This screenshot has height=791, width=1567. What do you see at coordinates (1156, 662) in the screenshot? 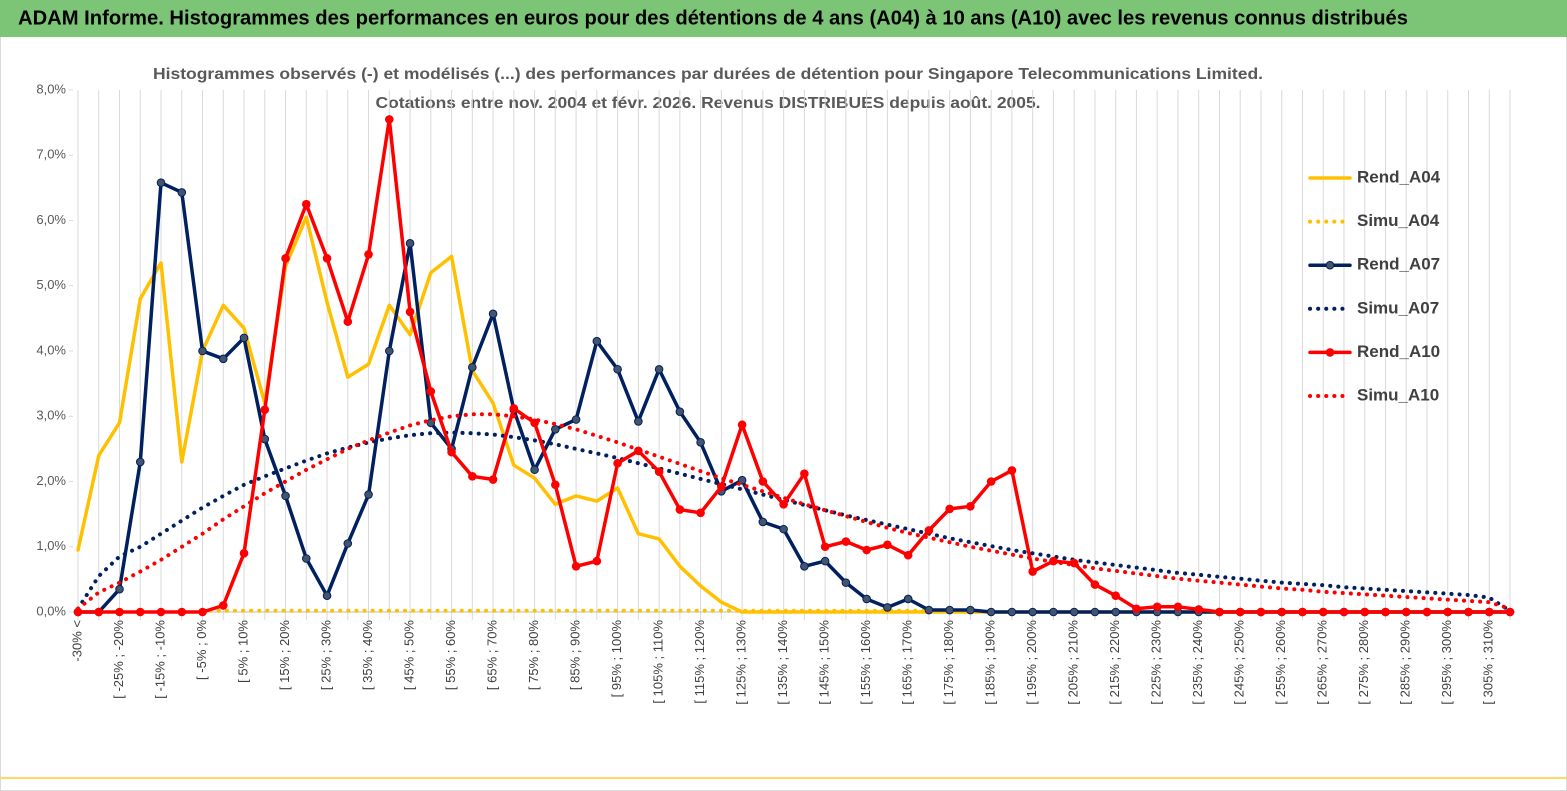
I see `x-tick-label: [ 225% ; 230%` at bounding box center [1156, 662].